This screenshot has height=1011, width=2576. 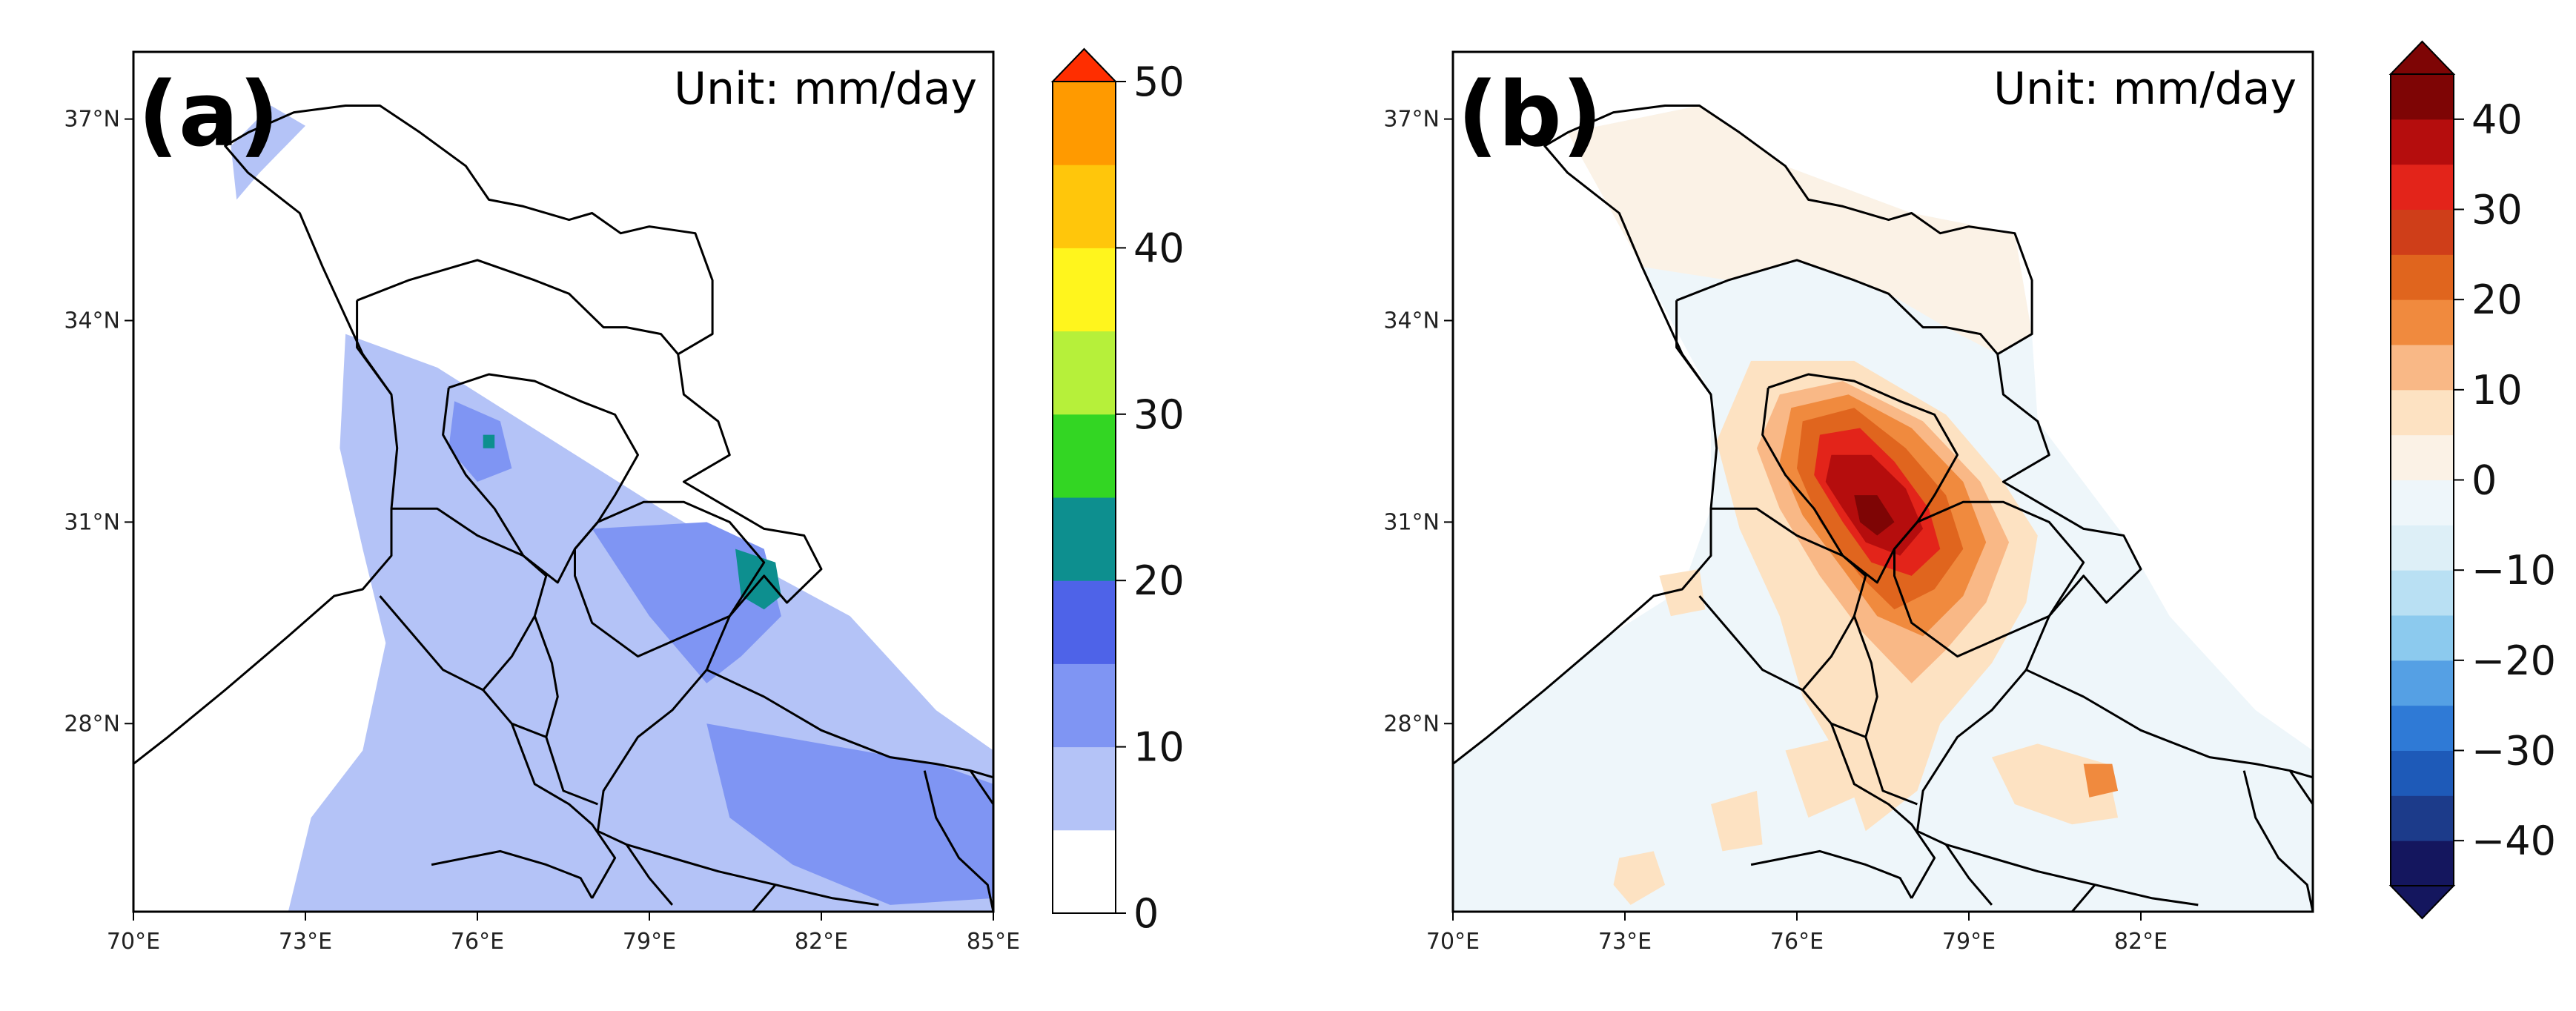 I want to click on colorbar-tick-label-a-0: 0, so click(x=1146, y=914).